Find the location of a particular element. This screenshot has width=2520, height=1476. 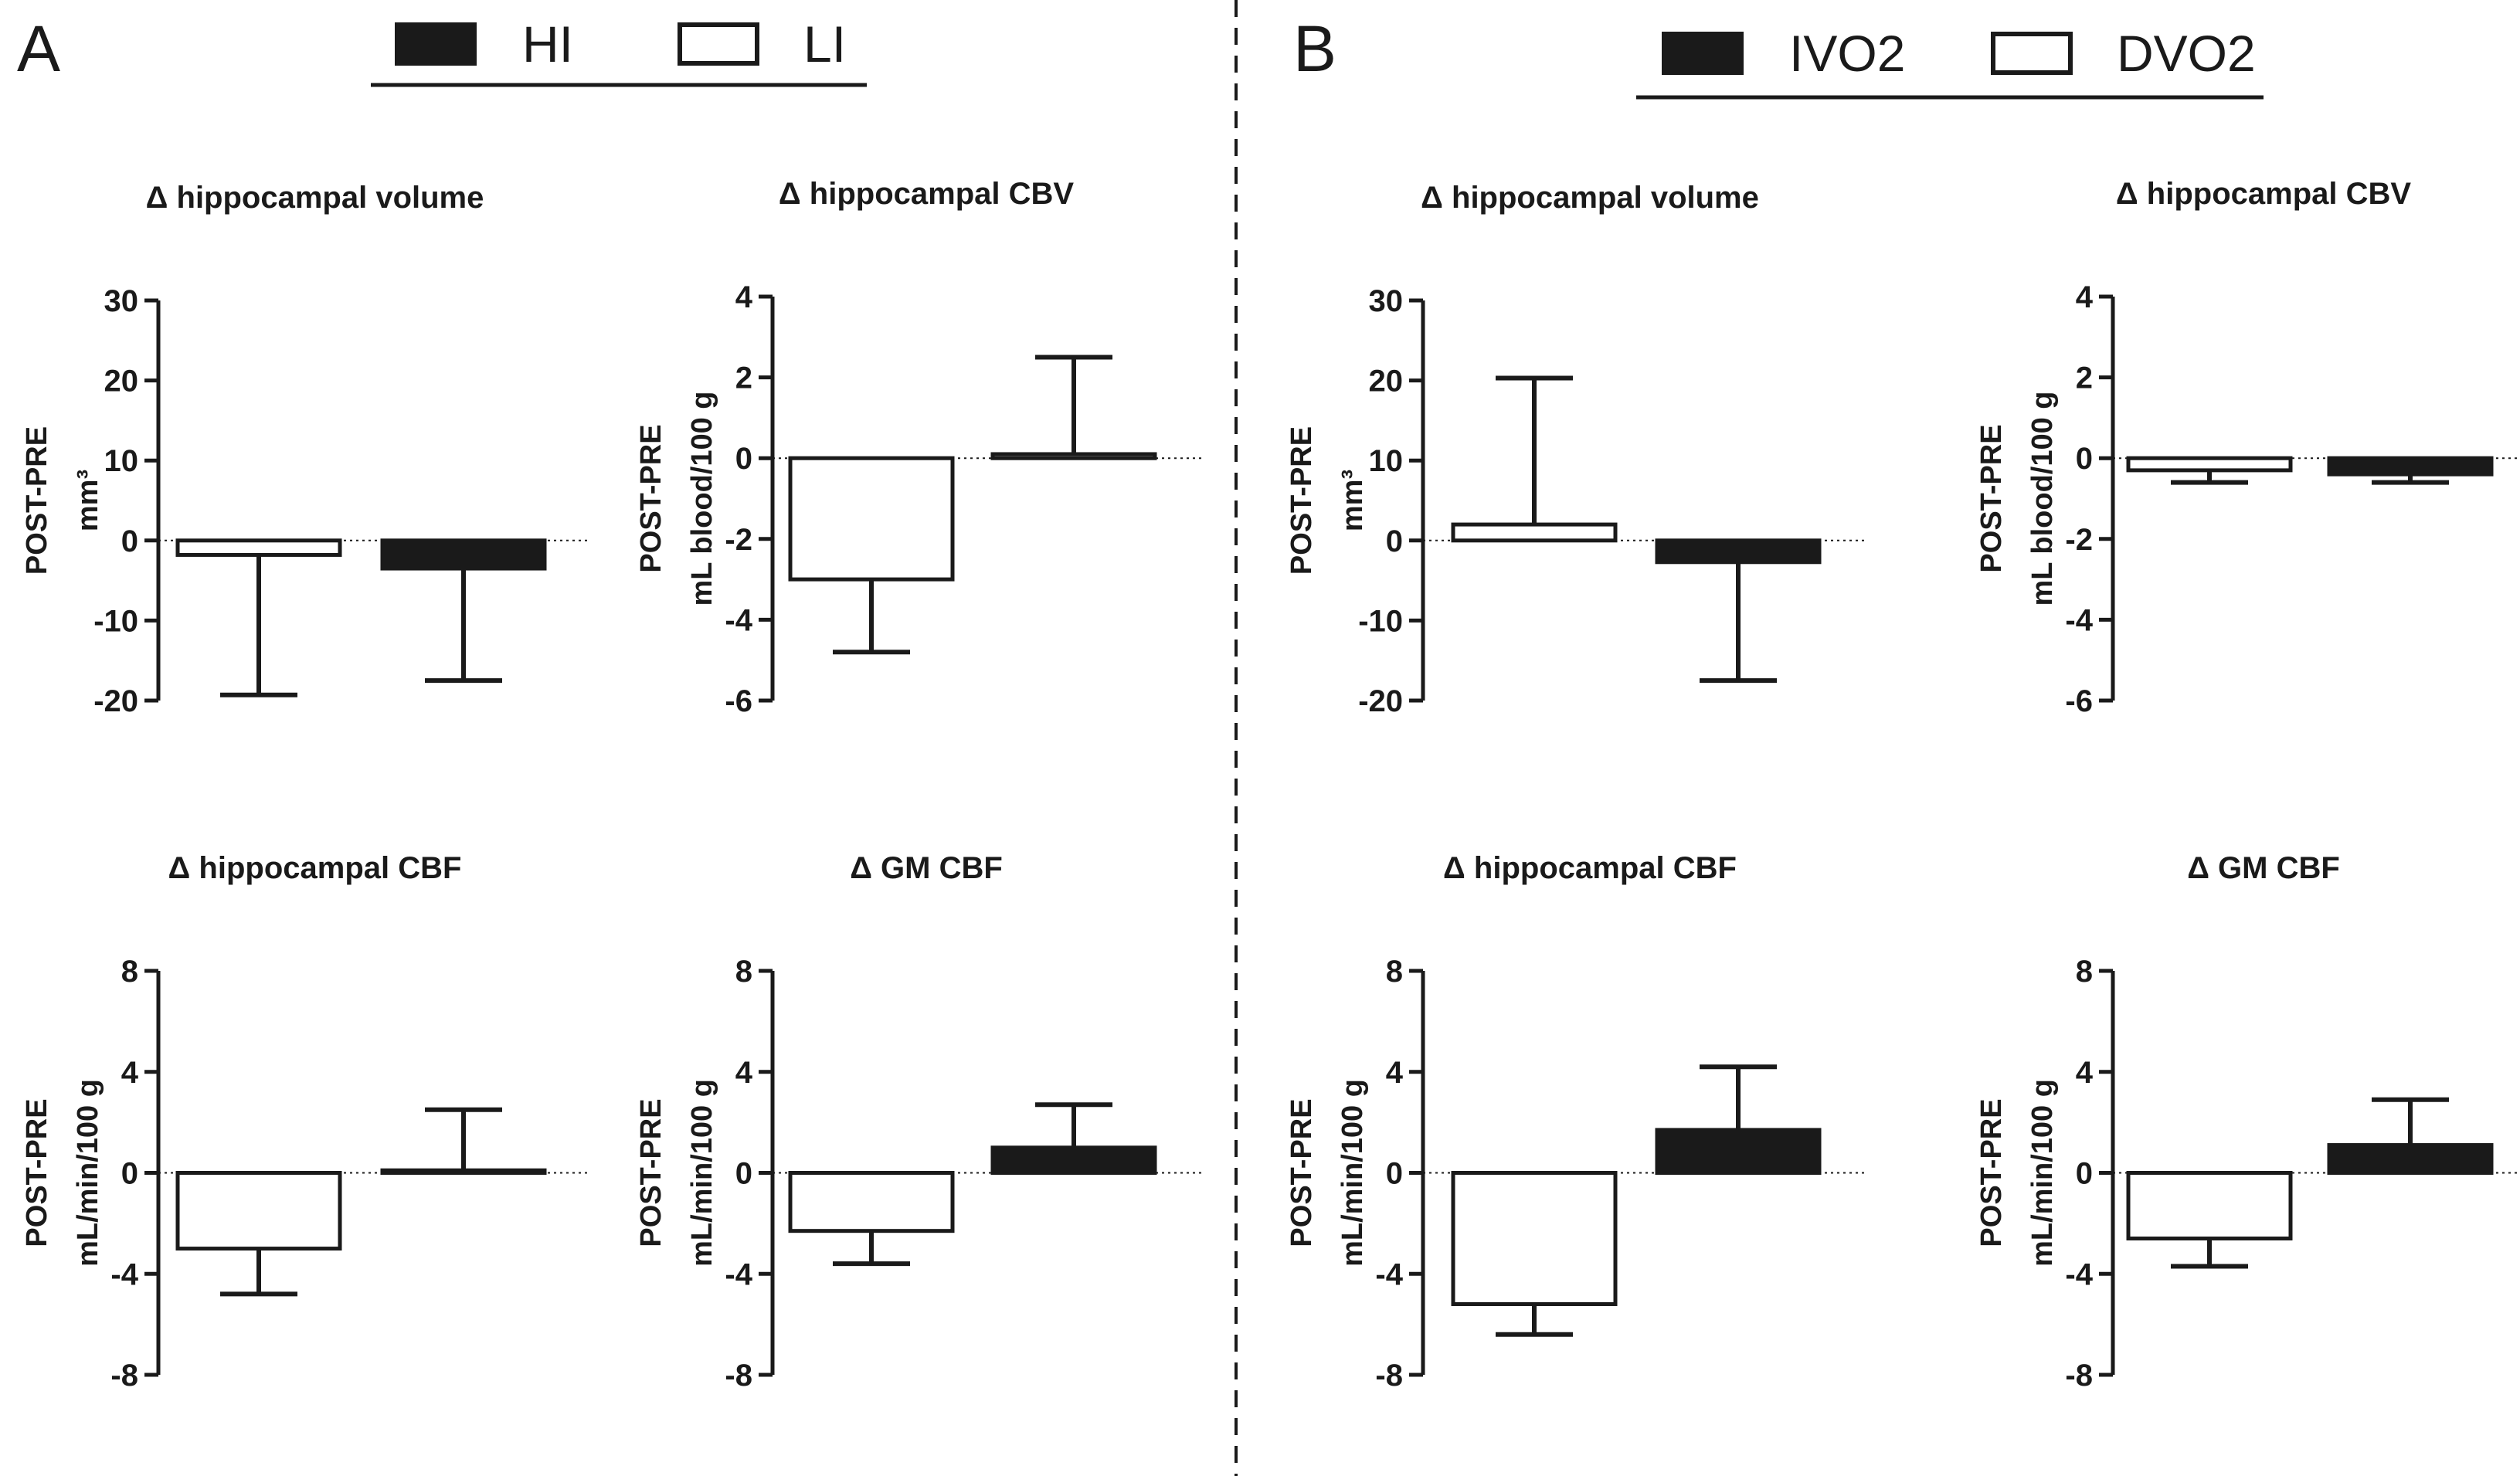

legend-b-swatch-dvo2 is located at coordinates (2032, 53).